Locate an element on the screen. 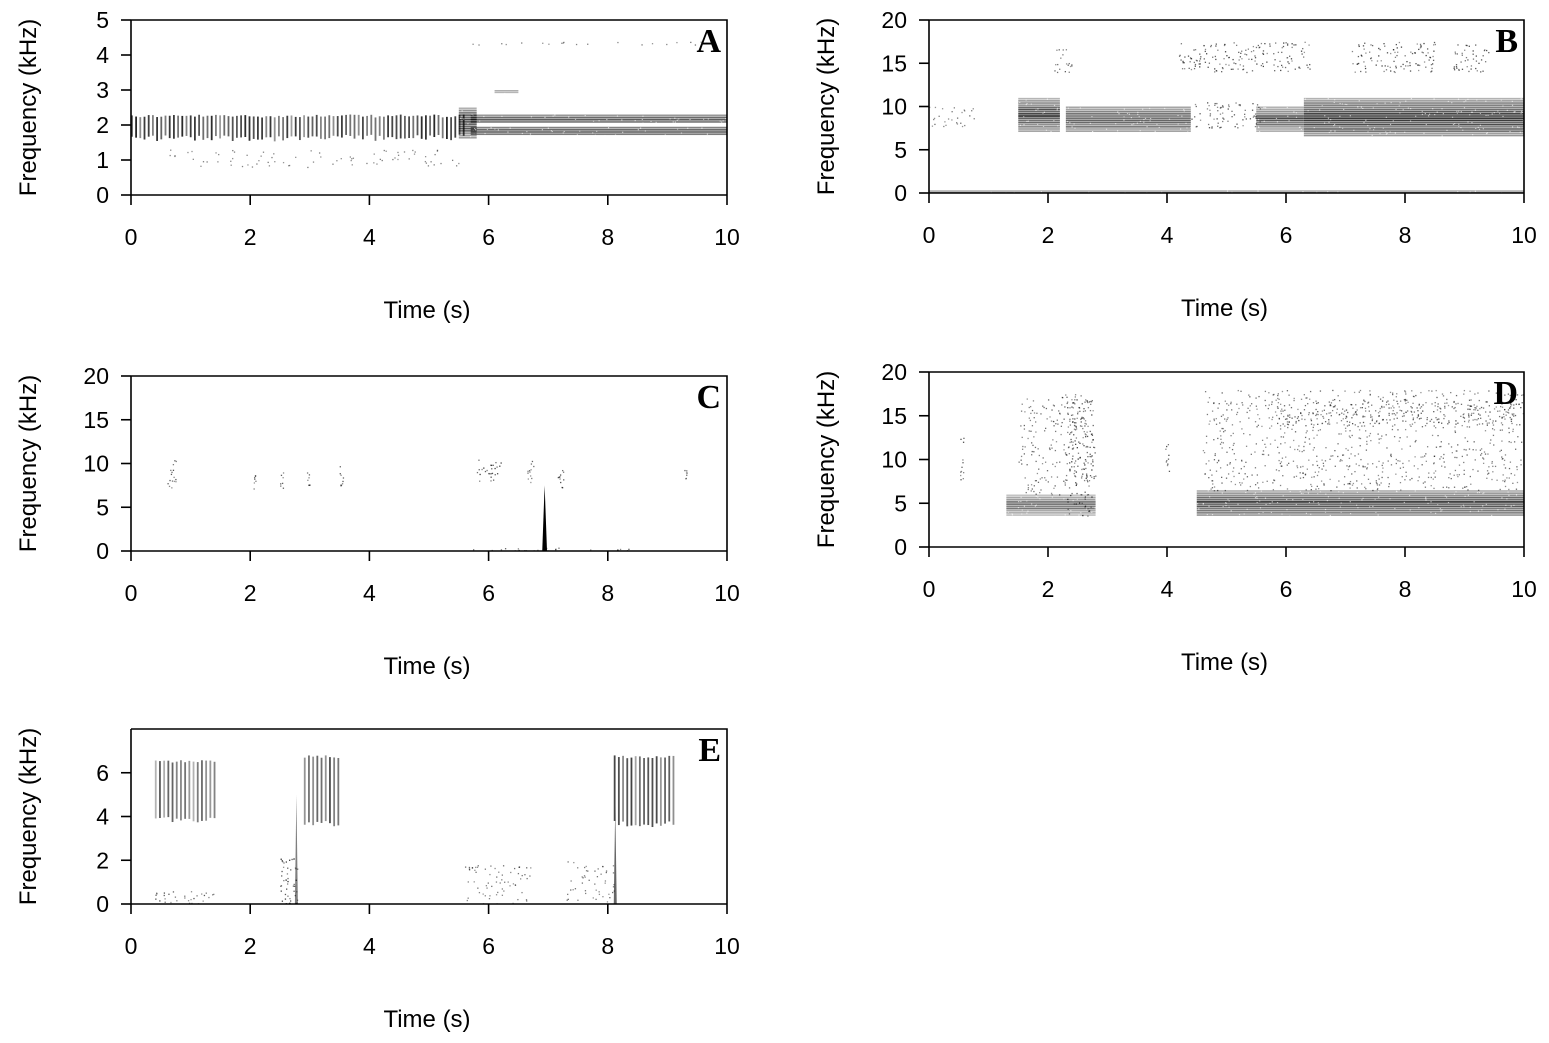 The width and height of the screenshot is (1549, 1043). panel-letter: A is located at coordinates (708, 41).